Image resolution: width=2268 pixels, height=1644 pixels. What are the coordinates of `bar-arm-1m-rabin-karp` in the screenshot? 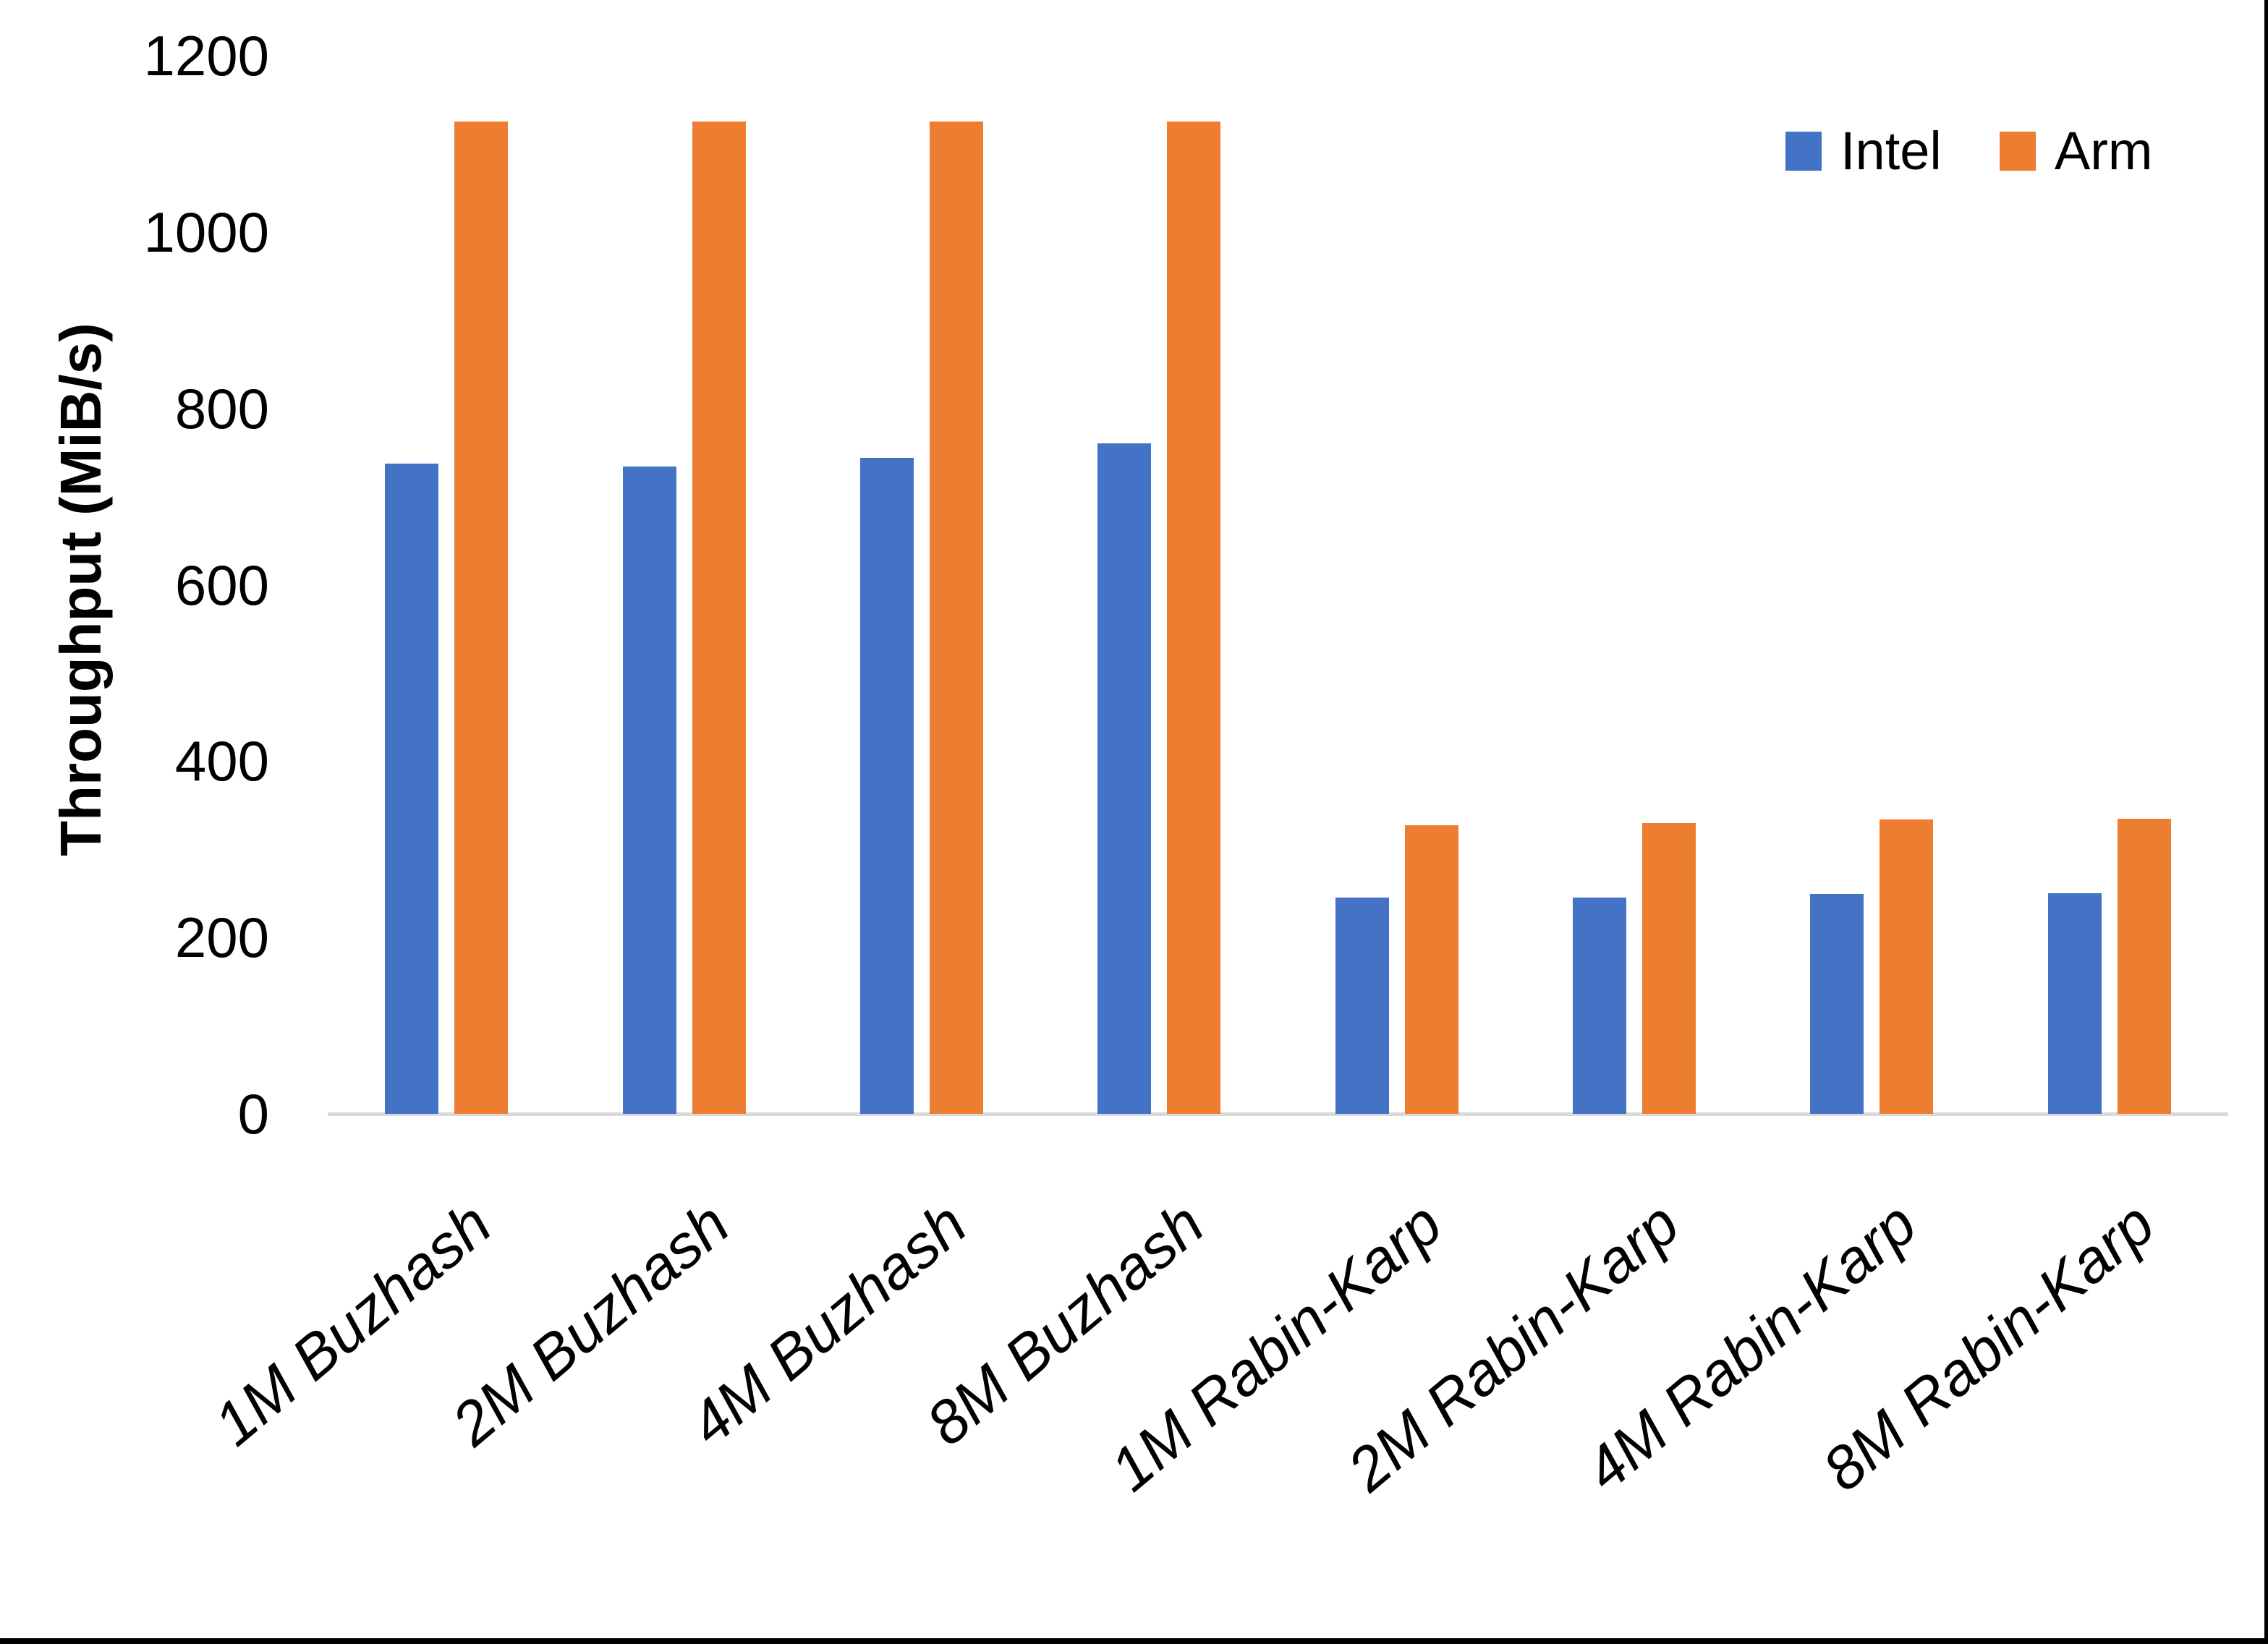 It's located at (1431, 969).